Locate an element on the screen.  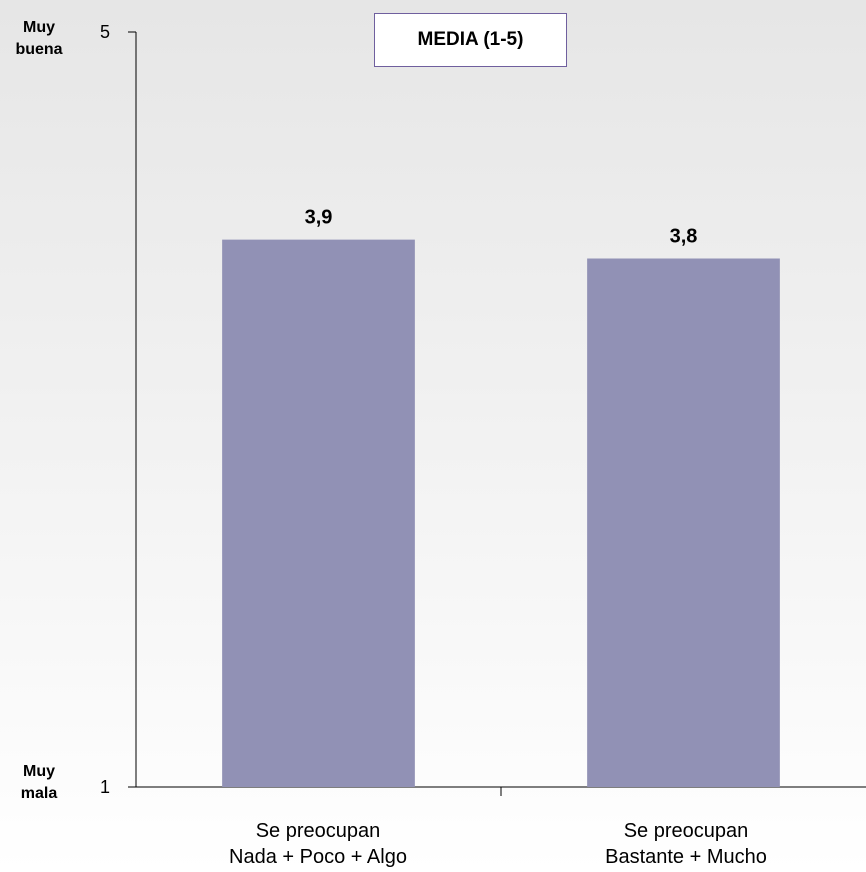
y-bottom-label-line-1: Muy is located at coordinates (39, 771).